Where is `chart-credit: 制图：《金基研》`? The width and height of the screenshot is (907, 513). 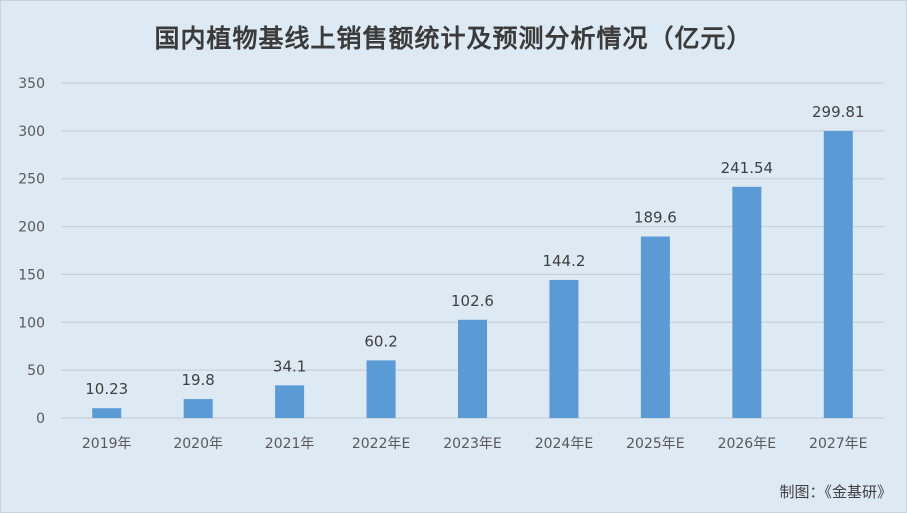 chart-credit: 制图：《金基研》 is located at coordinates (835, 492).